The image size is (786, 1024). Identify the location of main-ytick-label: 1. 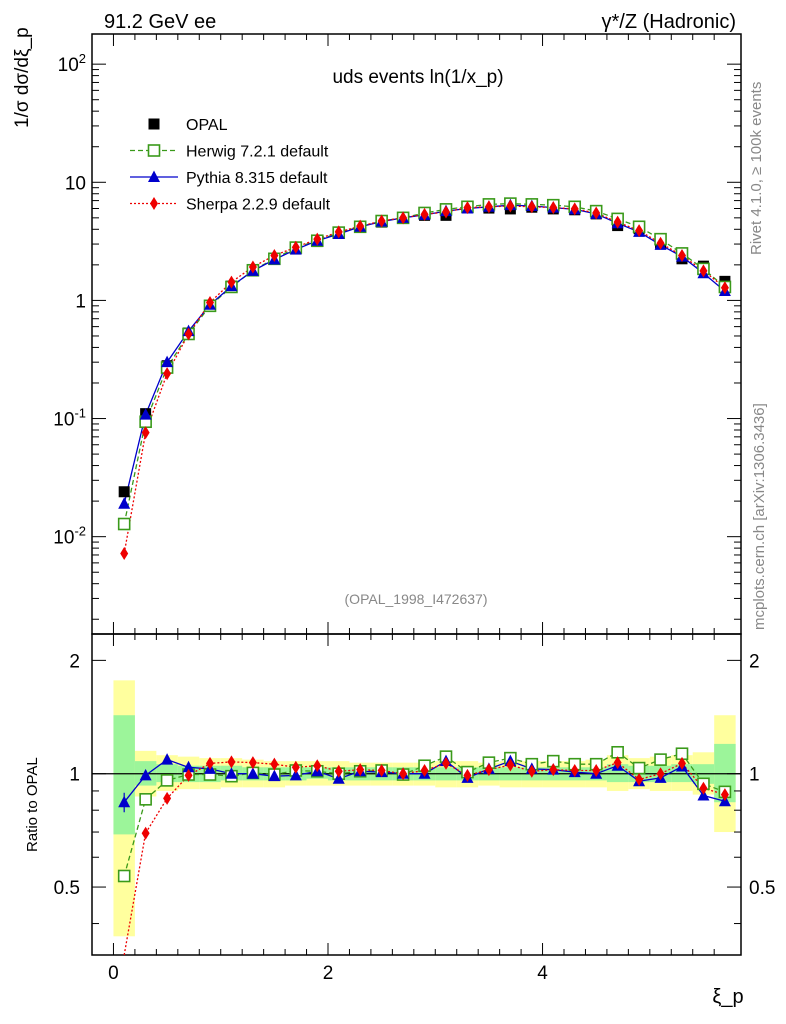
(80, 301).